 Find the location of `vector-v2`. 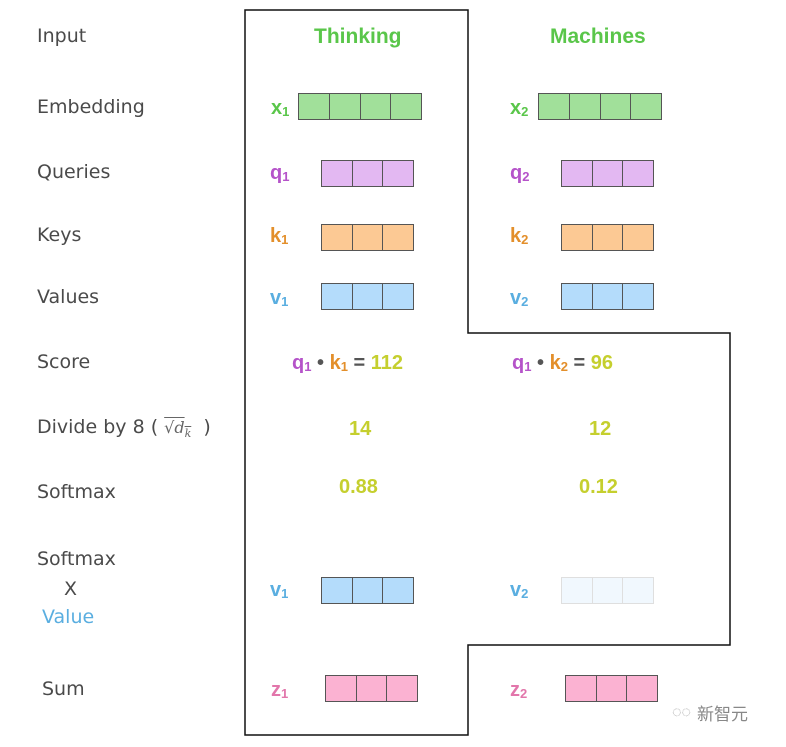

vector-v2 is located at coordinates (607, 296).